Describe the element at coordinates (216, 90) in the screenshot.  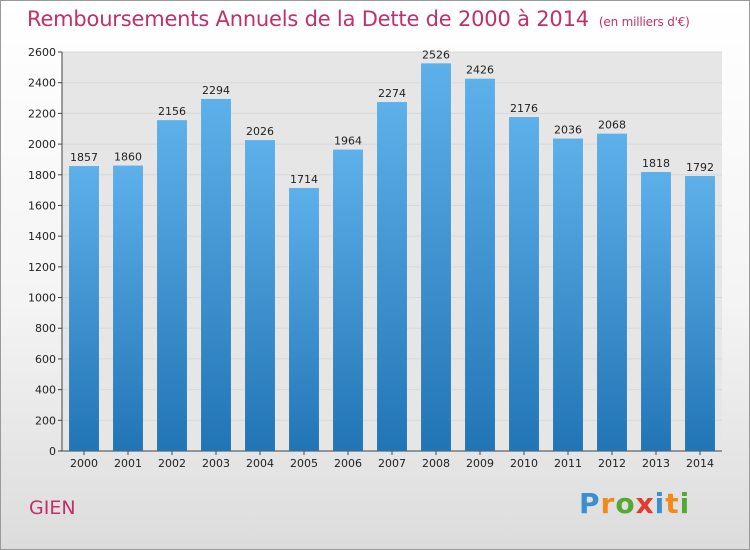
I see `data-label: 2294` at that location.